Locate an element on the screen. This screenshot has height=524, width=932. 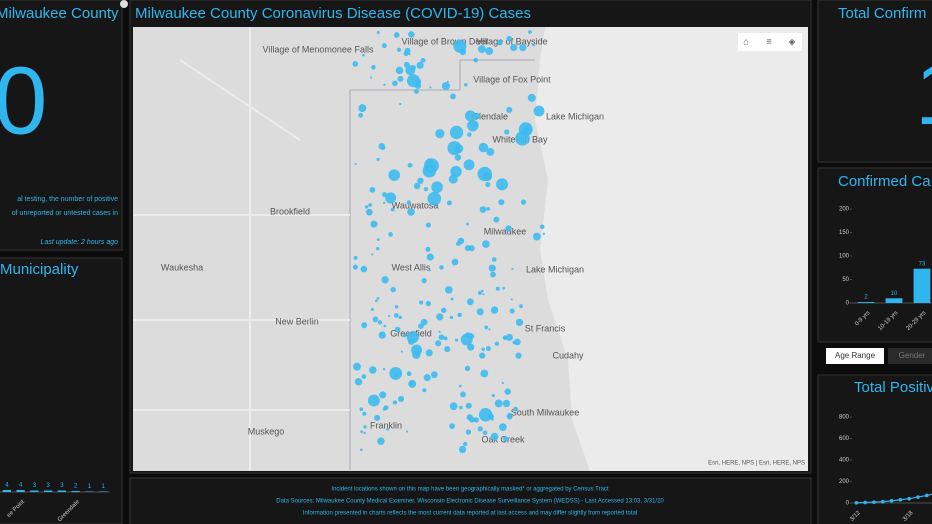
map-label: Milwaukee is located at coordinates (505, 231).